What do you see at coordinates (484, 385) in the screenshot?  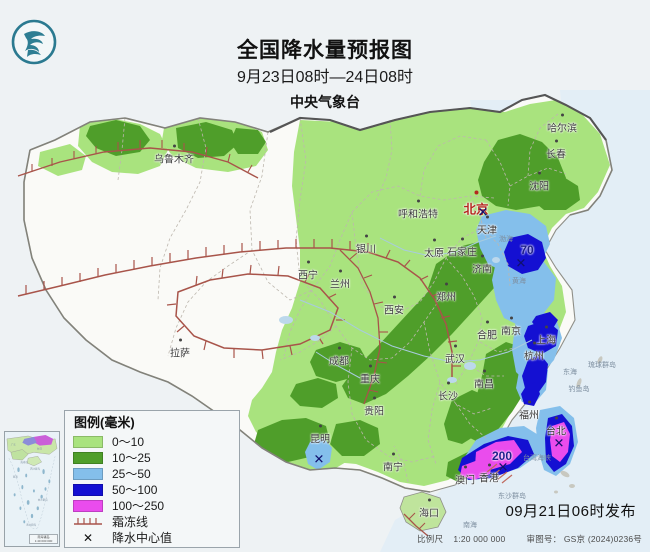 I see `city-name: 南昌` at bounding box center [484, 385].